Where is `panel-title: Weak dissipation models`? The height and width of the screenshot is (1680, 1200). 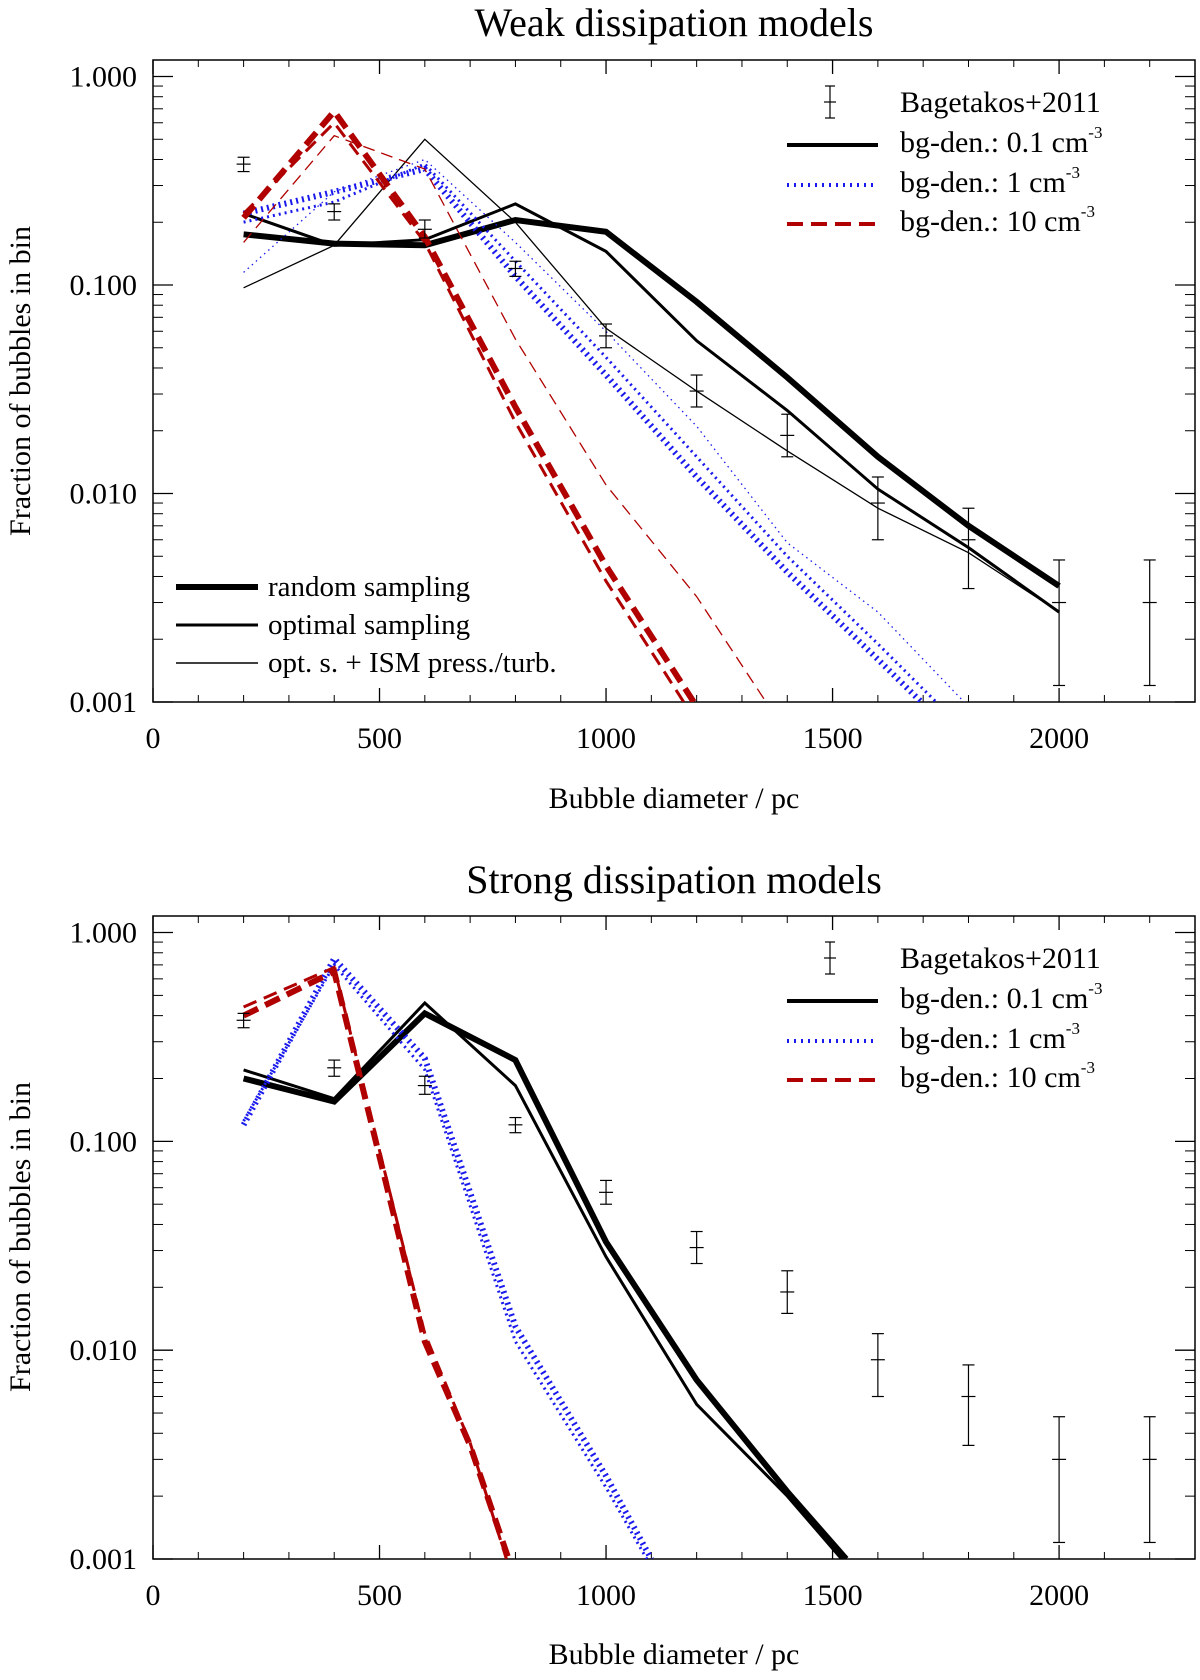 panel-title: Weak dissipation models is located at coordinates (674, 22).